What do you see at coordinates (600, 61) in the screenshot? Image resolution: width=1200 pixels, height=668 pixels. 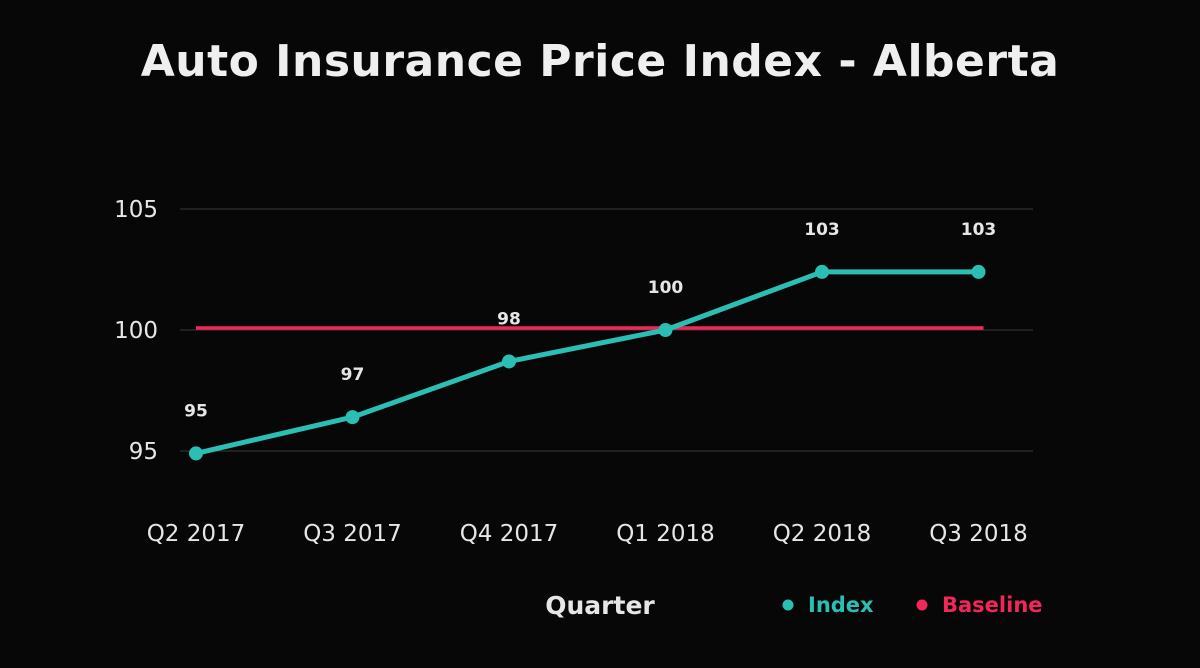 I see `chart-title: Auto Insurance Price Index - Alberta` at bounding box center [600, 61].